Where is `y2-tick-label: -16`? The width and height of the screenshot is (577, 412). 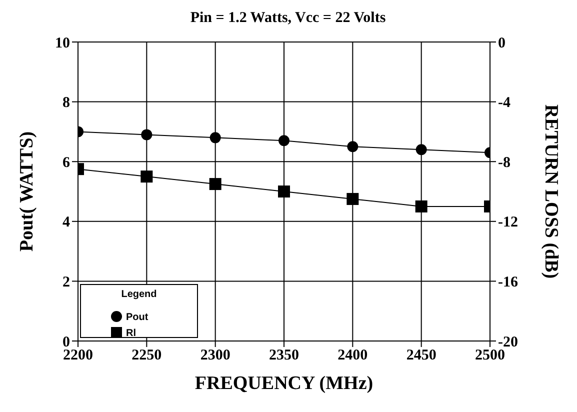 y2-tick-label: -16 is located at coordinates (508, 282).